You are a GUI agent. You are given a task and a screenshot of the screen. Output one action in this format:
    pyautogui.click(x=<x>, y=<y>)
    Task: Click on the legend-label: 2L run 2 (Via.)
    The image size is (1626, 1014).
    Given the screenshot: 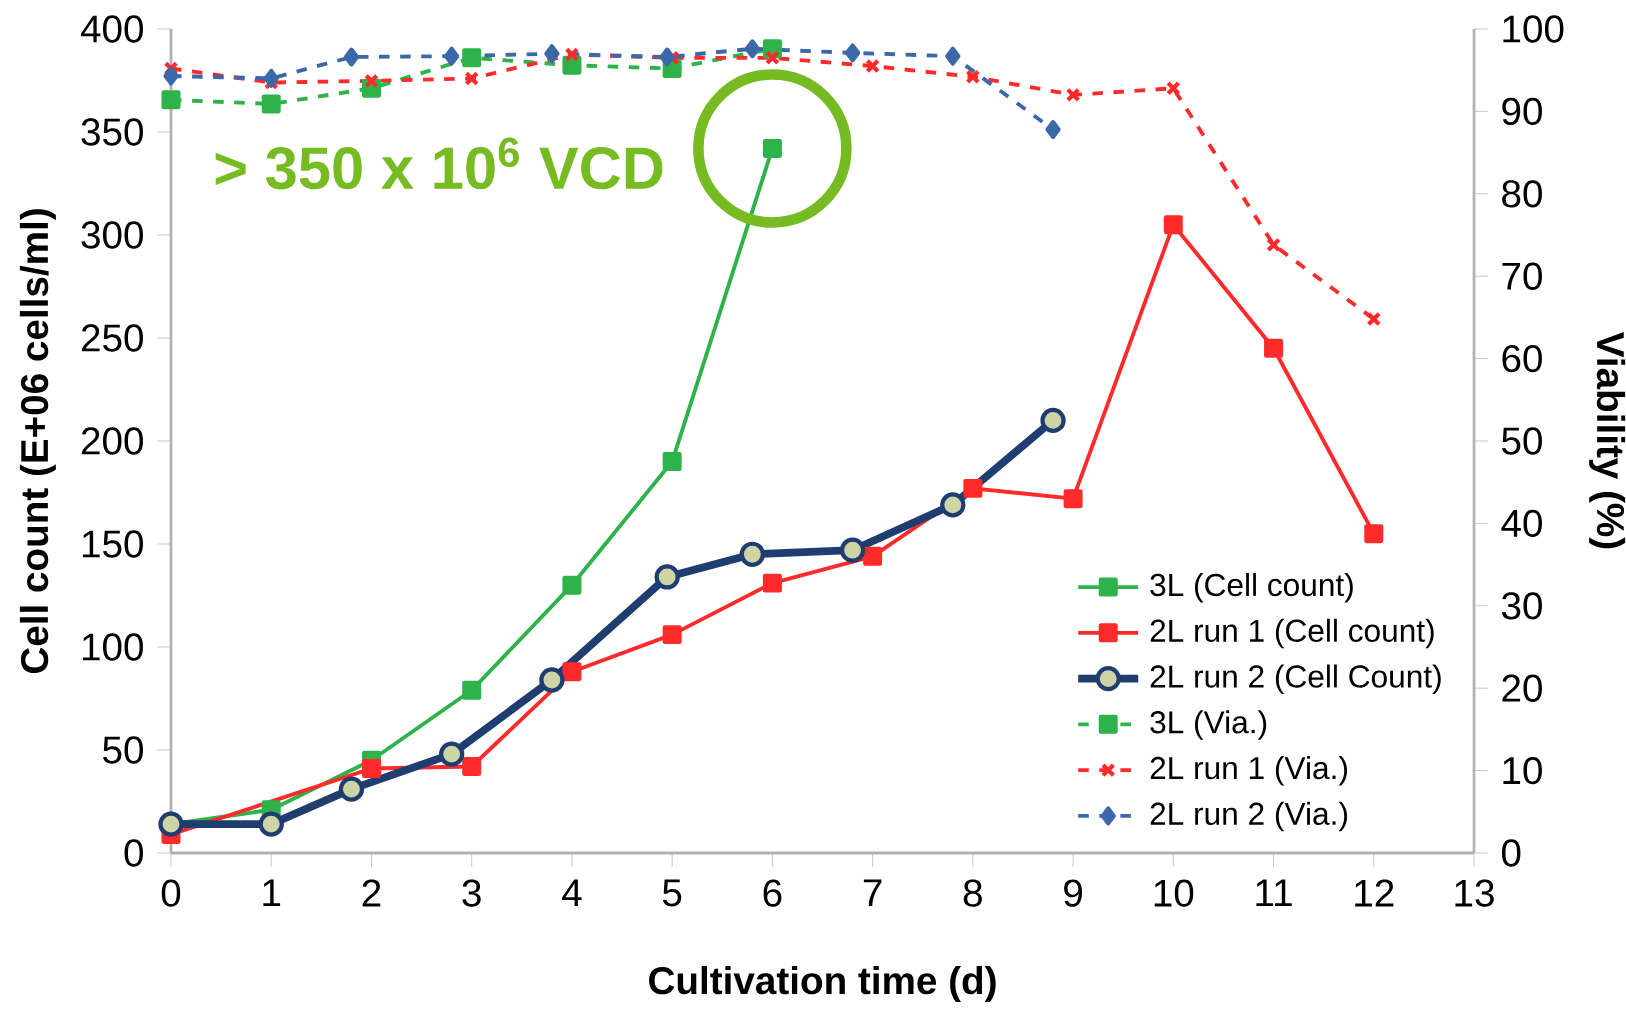 What is the action you would take?
    pyautogui.click(x=1249, y=816)
    